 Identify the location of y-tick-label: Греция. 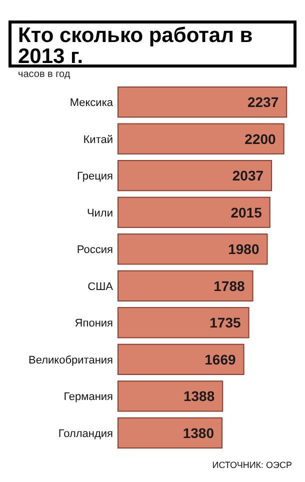
(95, 176).